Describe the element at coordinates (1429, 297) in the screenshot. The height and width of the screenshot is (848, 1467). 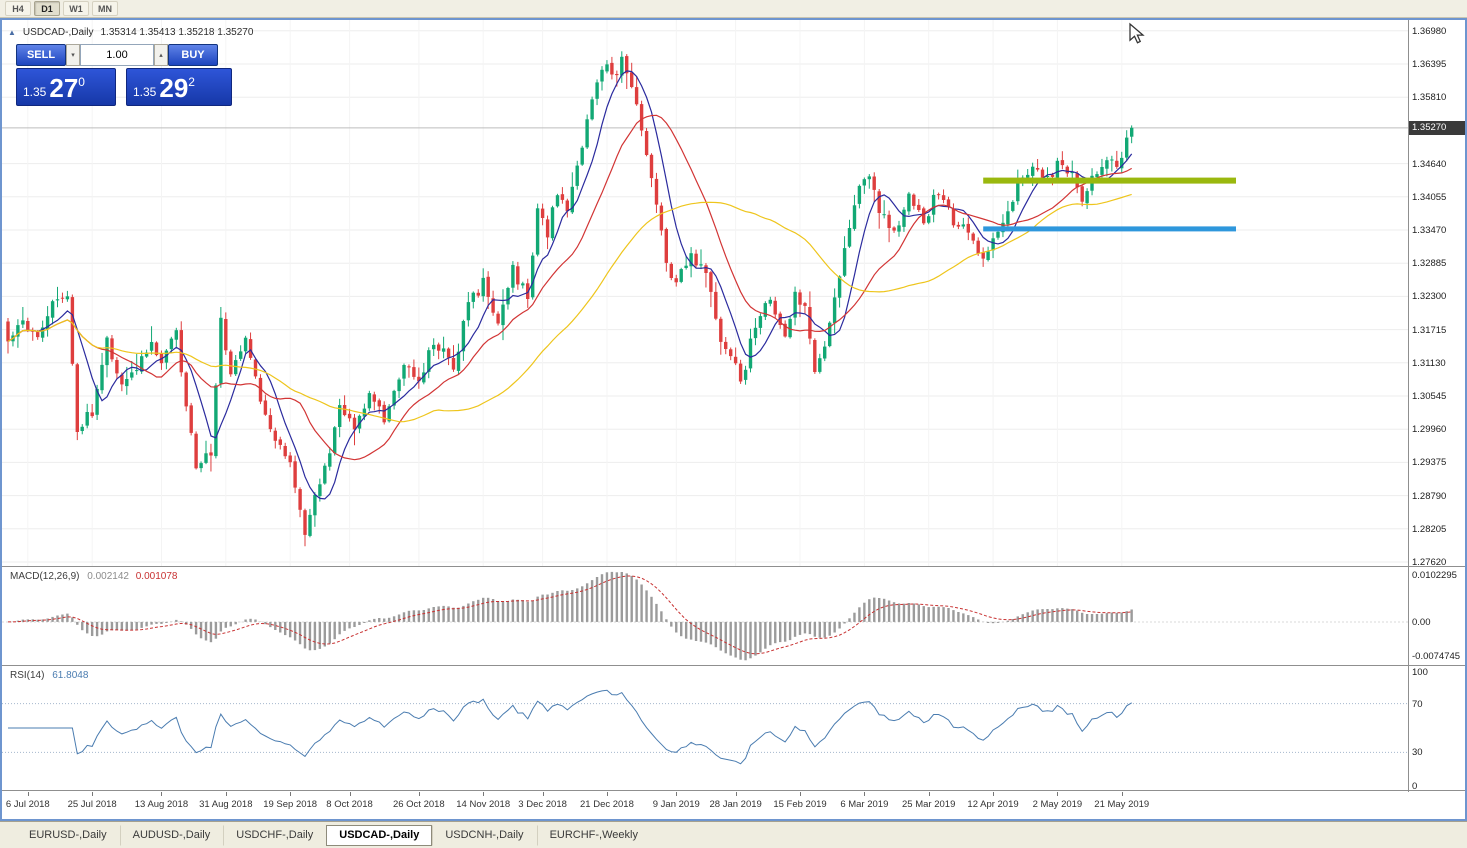
I see `price-scale-label: 1.32300` at that location.